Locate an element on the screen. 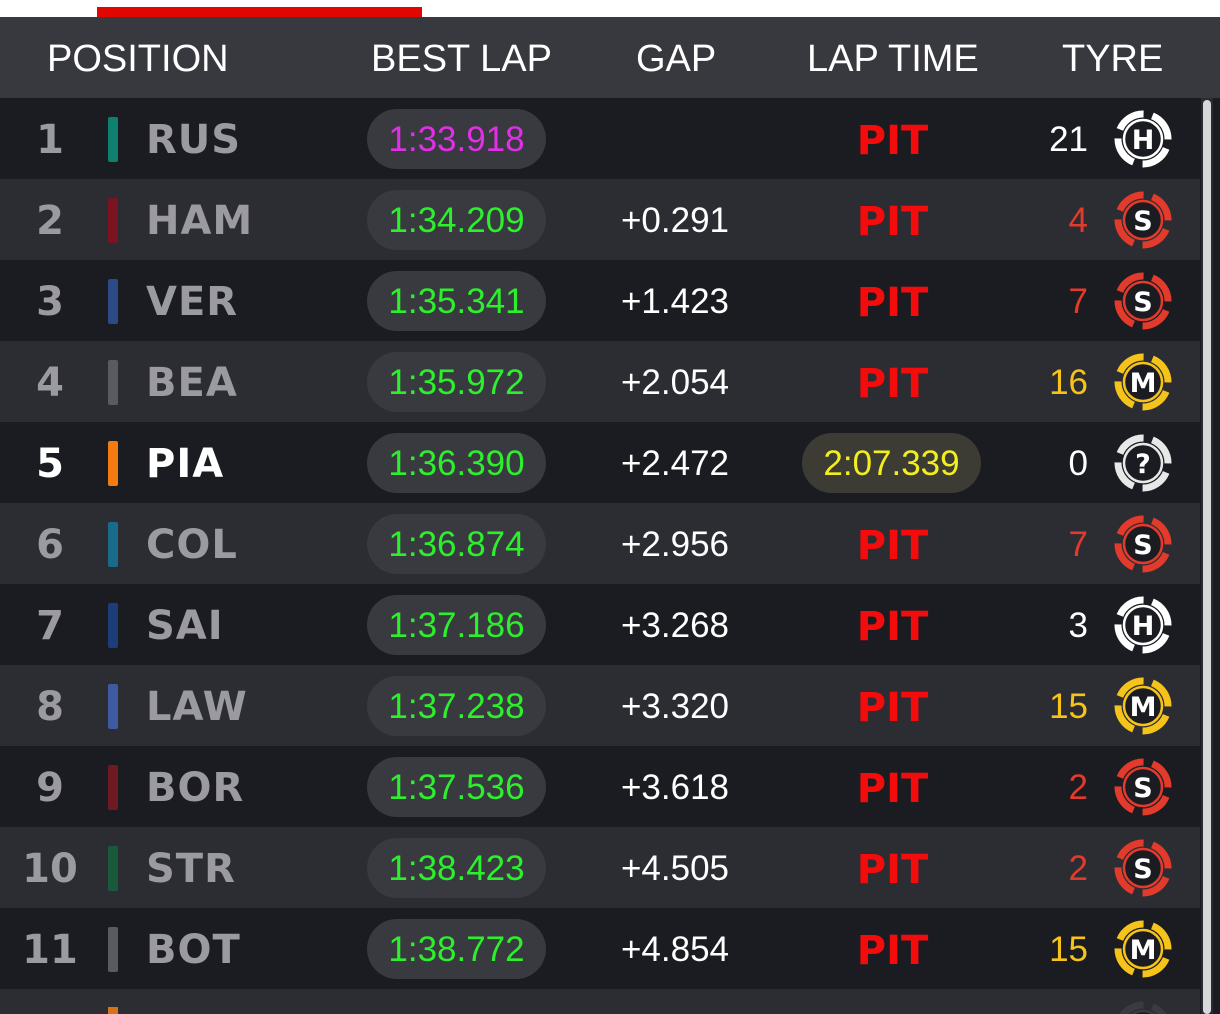 This screenshot has width=1220, height=1014. table-row: 5 PIA 1:36.390 +2.472 2:07.339 0? is located at coordinates (600, 462).